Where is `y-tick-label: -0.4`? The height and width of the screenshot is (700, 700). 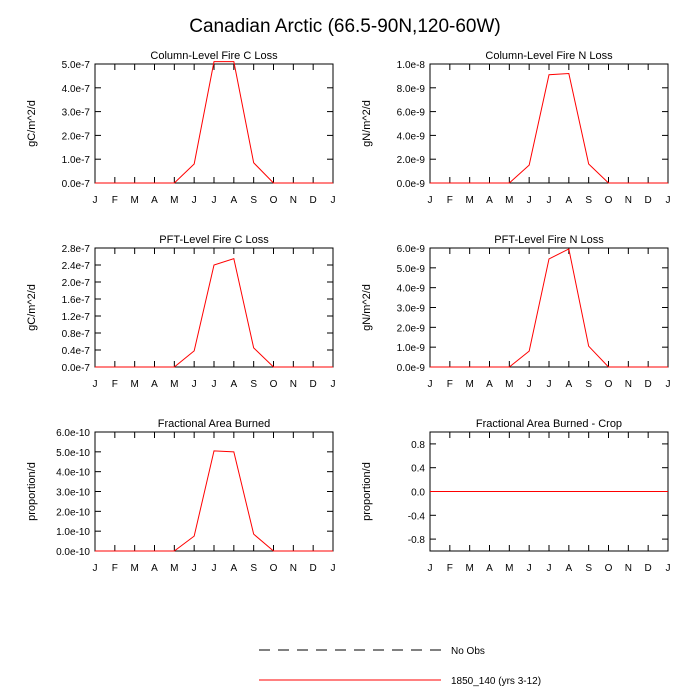 y-tick-label: -0.4 is located at coordinates (417, 516).